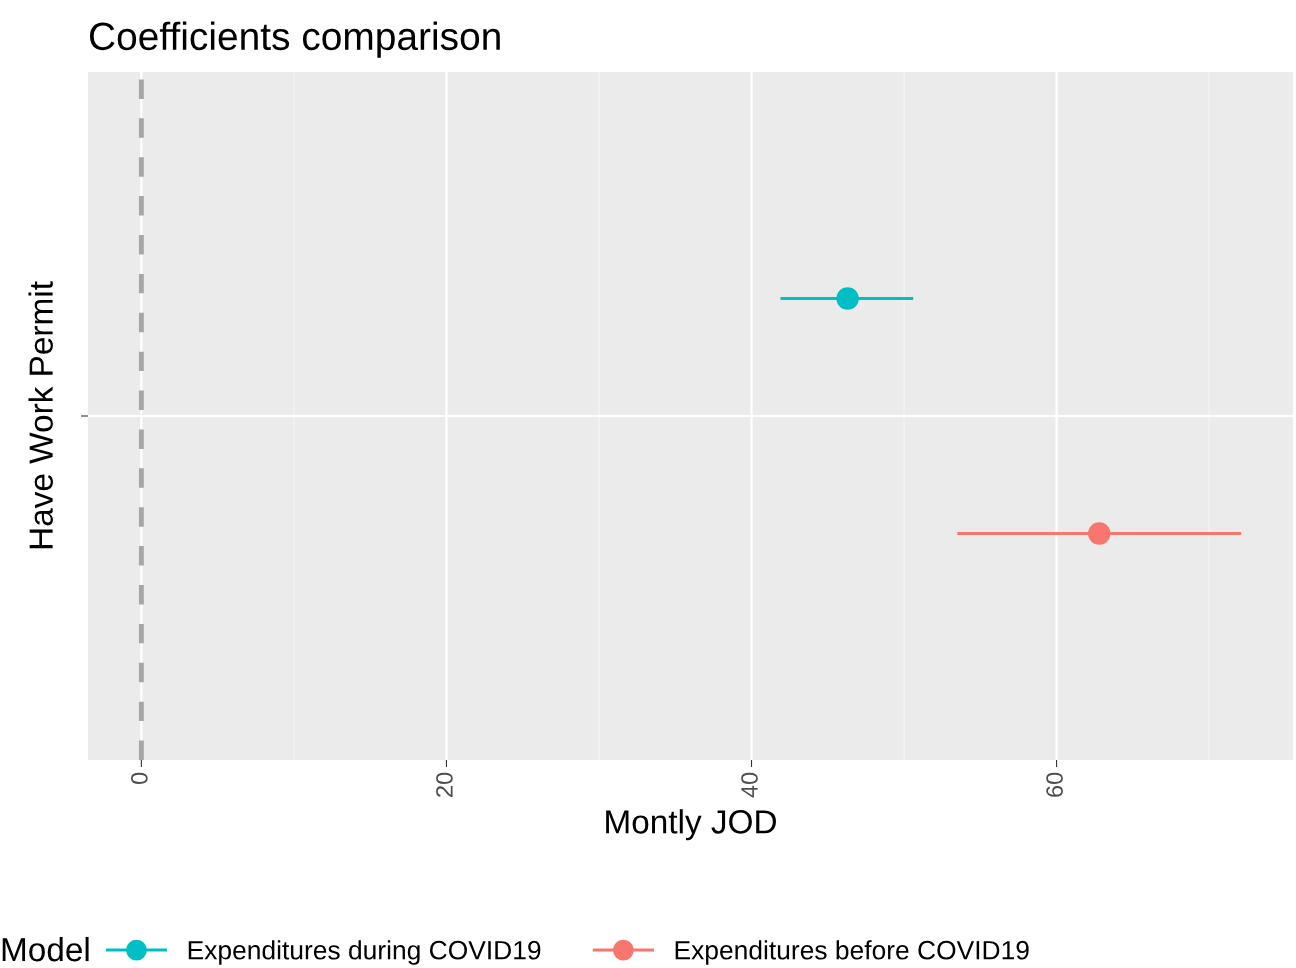  Describe the element at coordinates (444, 784) in the screenshot. I see `x-tick-label: 20` at that location.